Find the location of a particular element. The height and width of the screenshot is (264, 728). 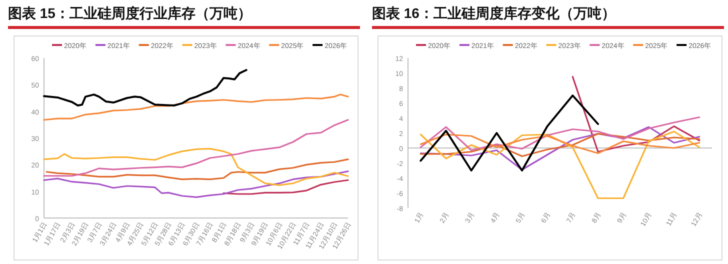

chart-title: 图表 15：工业硅周度行业库存（万吨） is located at coordinates (130, 13).